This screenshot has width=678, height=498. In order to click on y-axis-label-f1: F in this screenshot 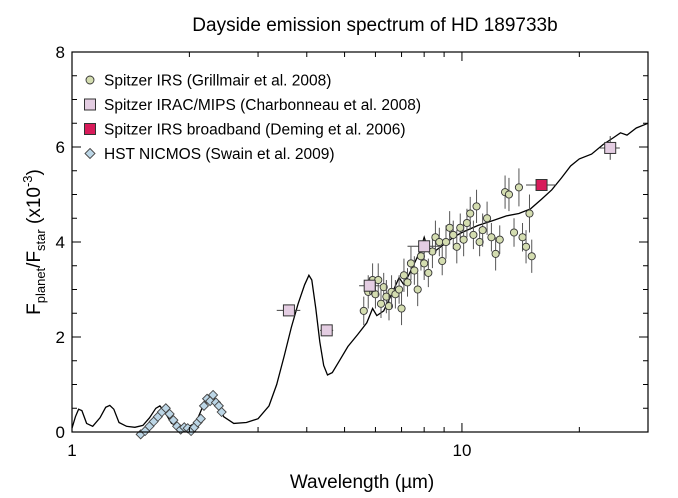, I will do `click(34, 309)`.